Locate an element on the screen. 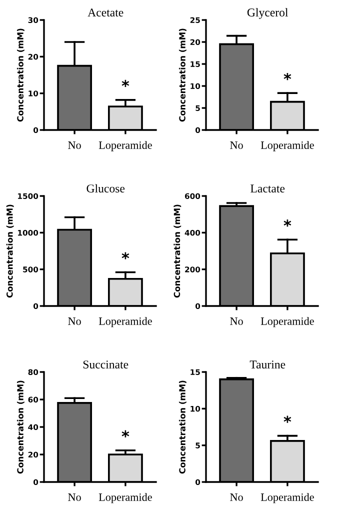 The image size is (340, 528). chart-title: Succinate is located at coordinates (105, 364).